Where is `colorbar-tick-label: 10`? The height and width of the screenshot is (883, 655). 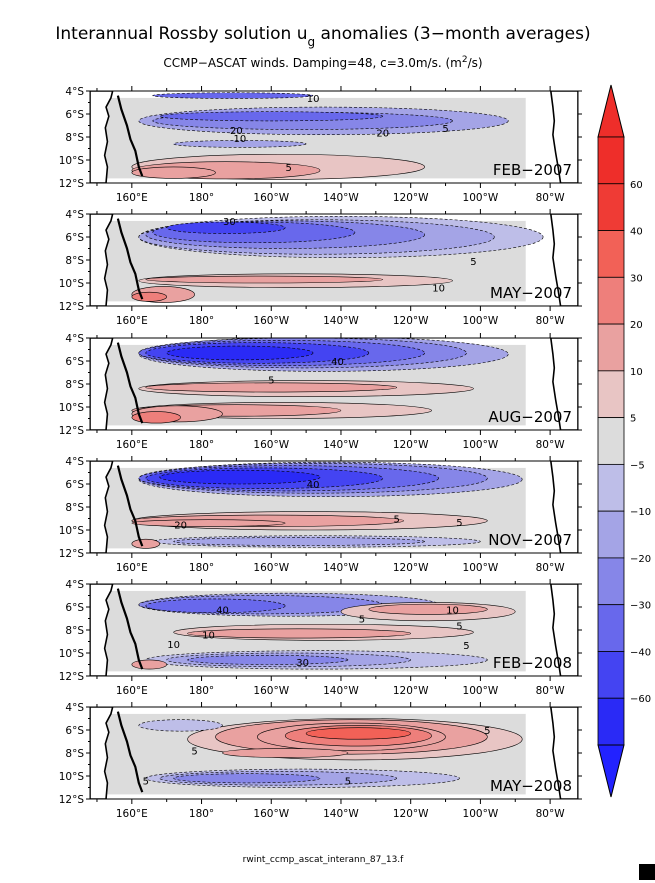 colorbar-tick-label: 10 is located at coordinates (636, 372).